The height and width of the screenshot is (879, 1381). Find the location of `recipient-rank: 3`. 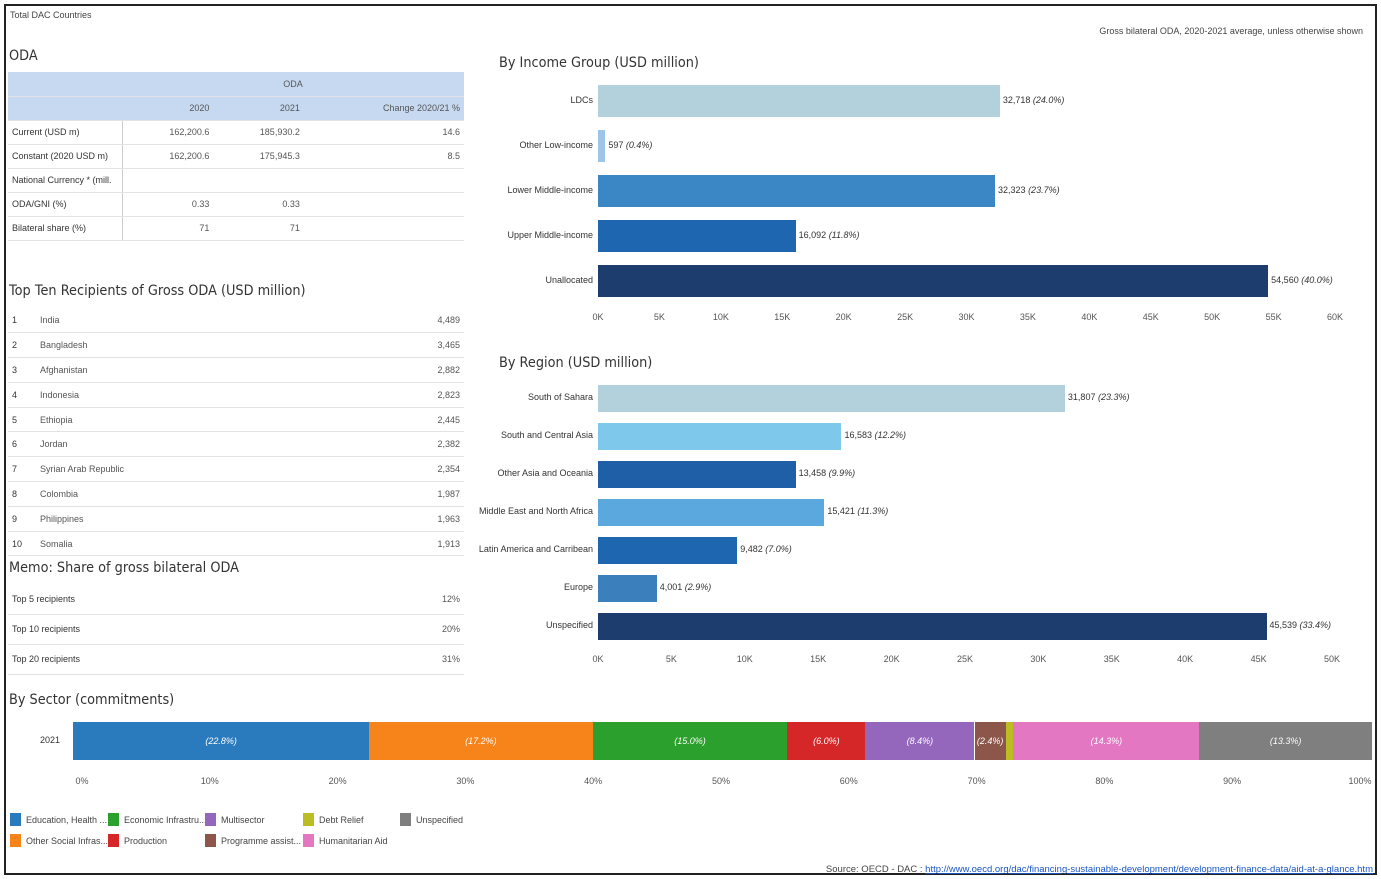

recipient-rank: 3 is located at coordinates (22, 370).